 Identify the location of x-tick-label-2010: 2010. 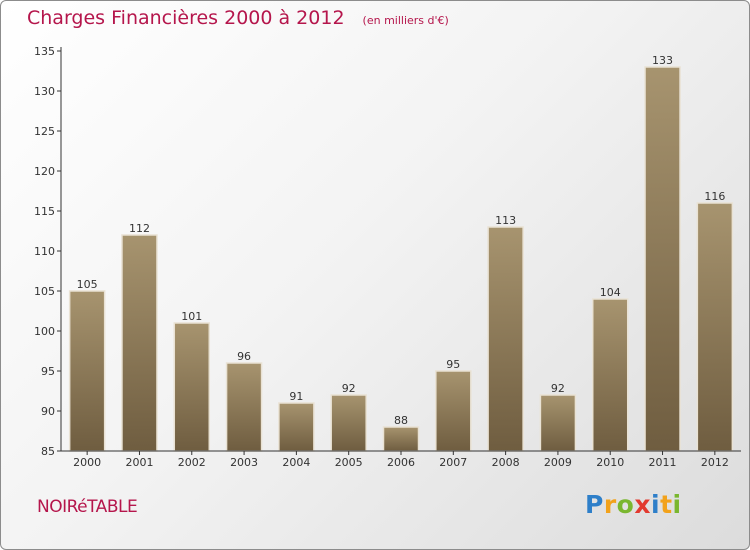
(610, 462).